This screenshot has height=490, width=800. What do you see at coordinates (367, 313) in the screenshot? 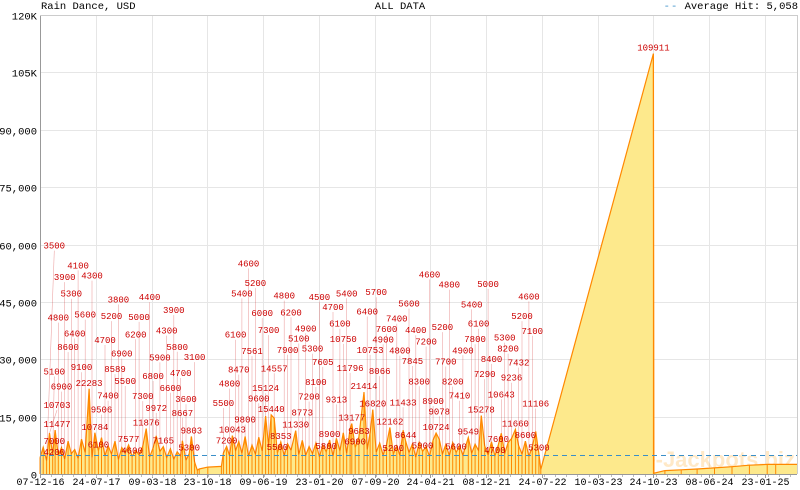
I see `data-label: 6400` at bounding box center [367, 313].